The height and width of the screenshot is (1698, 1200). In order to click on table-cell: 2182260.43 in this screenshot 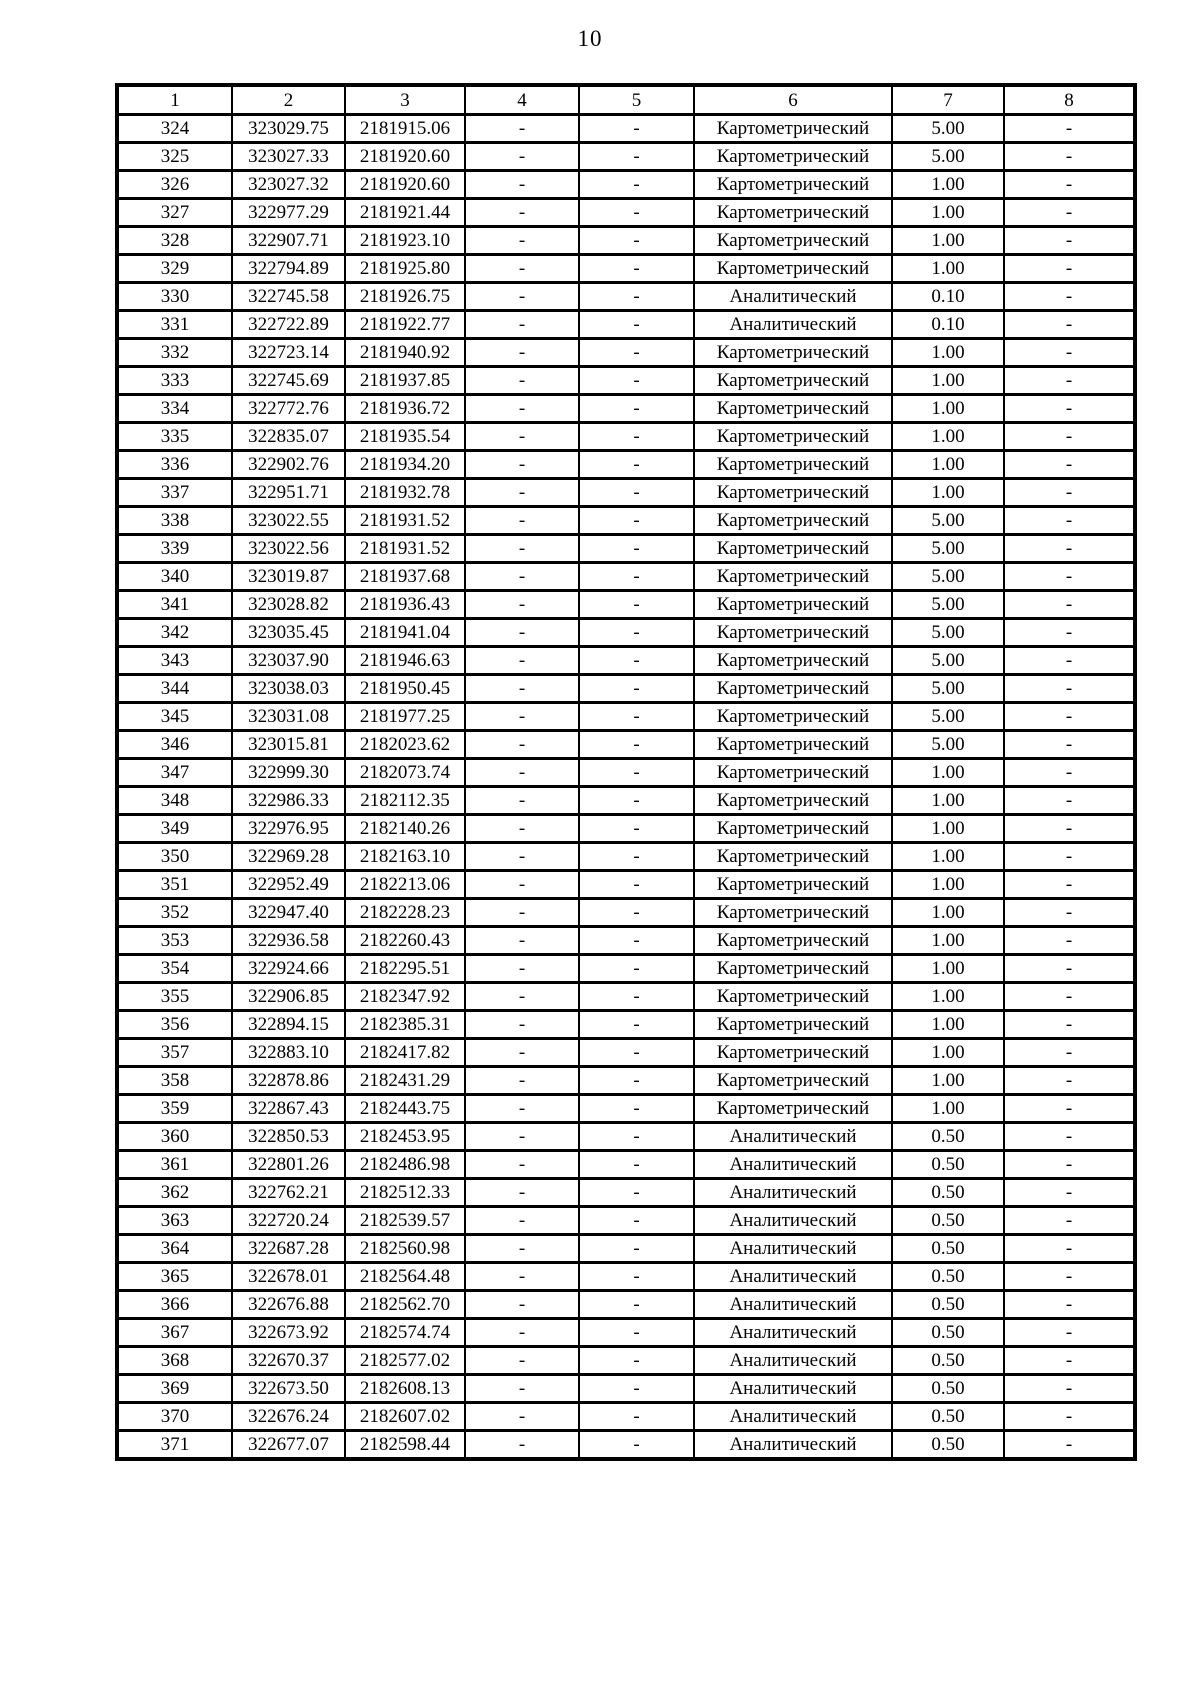, I will do `click(405, 940)`.